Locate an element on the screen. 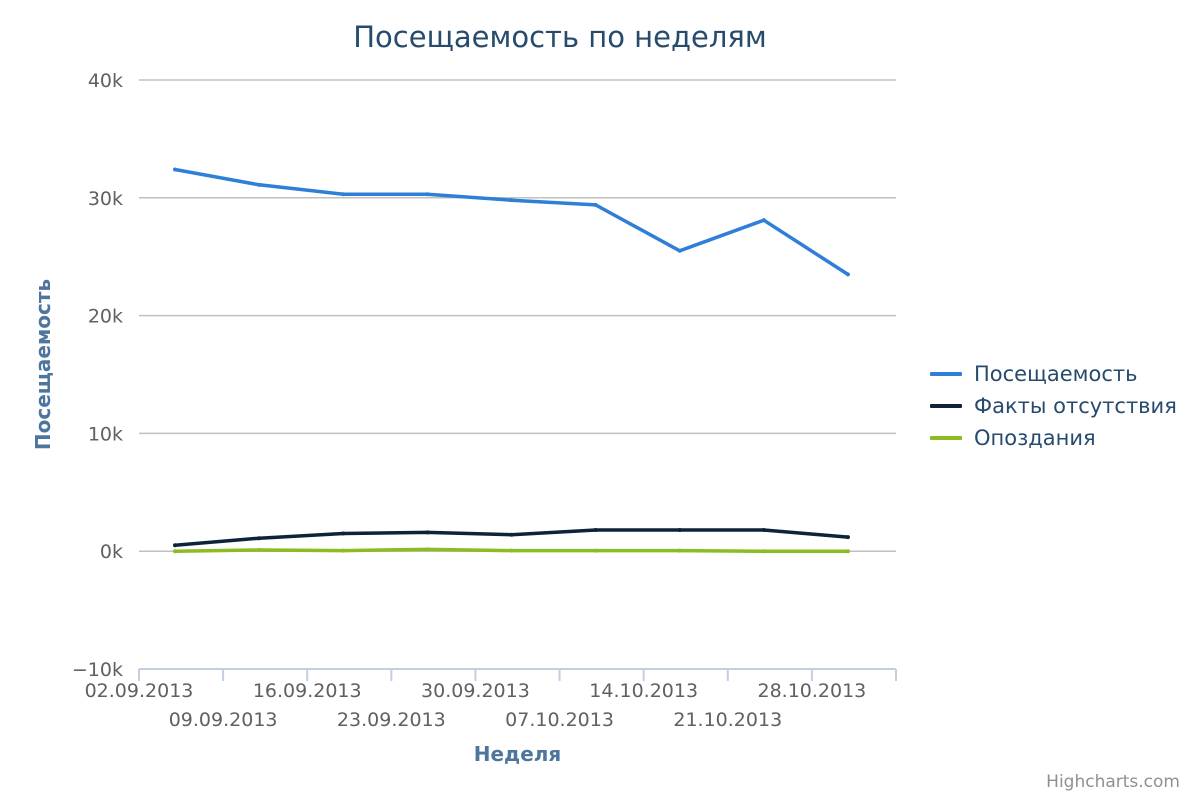 The width and height of the screenshot is (1200, 800). y-tick-label: 20k is located at coordinates (105, 317).